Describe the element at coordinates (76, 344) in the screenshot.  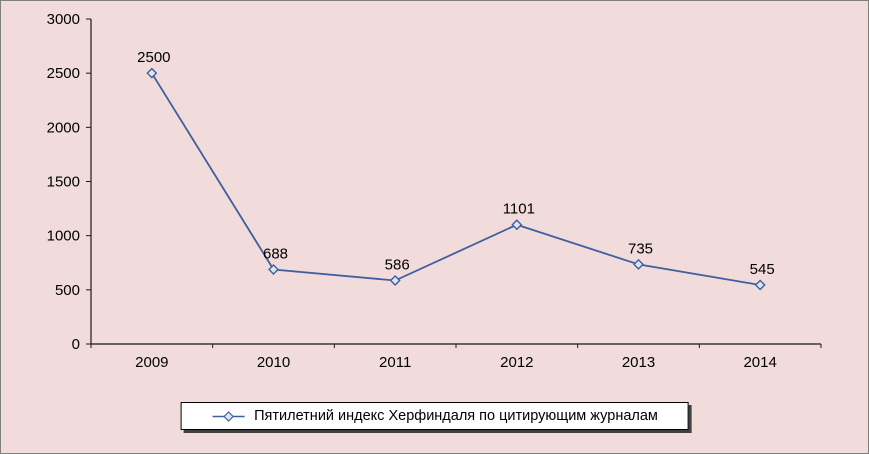
I see `y-axis-tick-label: 0` at that location.